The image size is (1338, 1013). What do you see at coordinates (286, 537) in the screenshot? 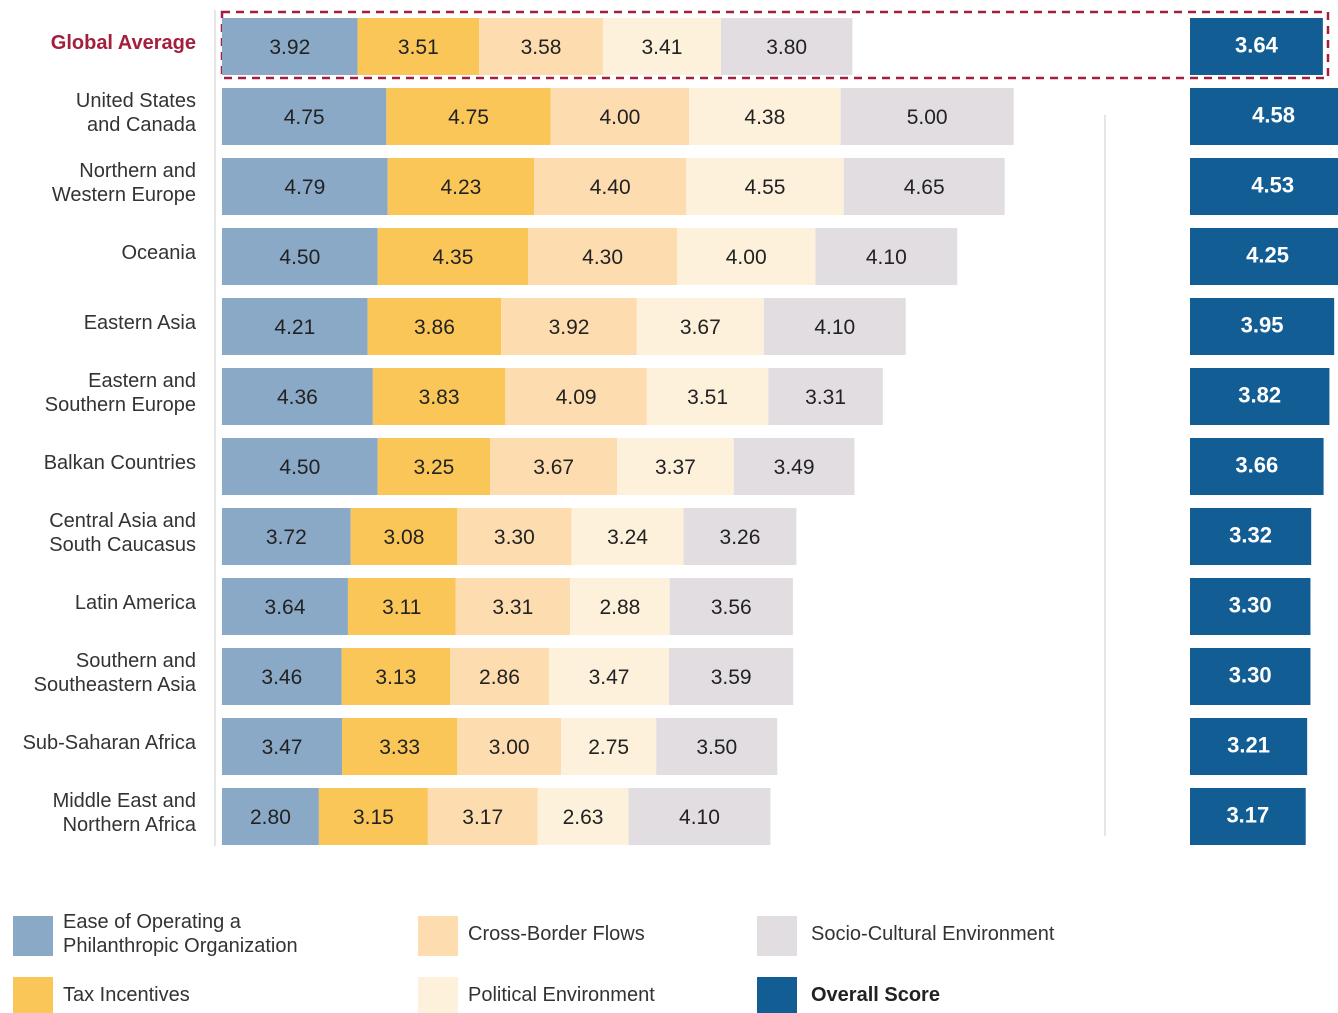
I see `value-label: 3.72` at bounding box center [286, 537].